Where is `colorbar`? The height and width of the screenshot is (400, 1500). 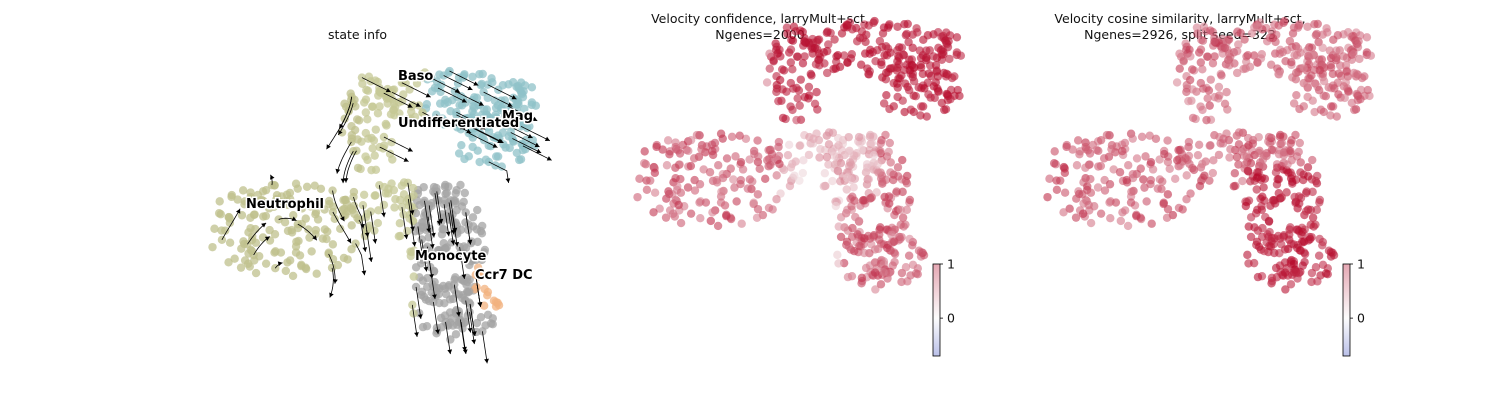
colorbar is located at coordinates (936, 310).